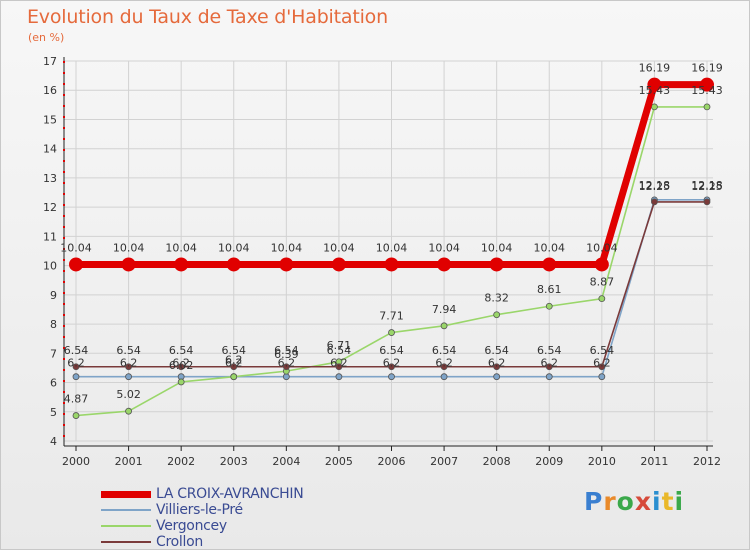 This screenshot has width=750, height=550. I want to click on y-tick-label: 5, so click(53, 412).